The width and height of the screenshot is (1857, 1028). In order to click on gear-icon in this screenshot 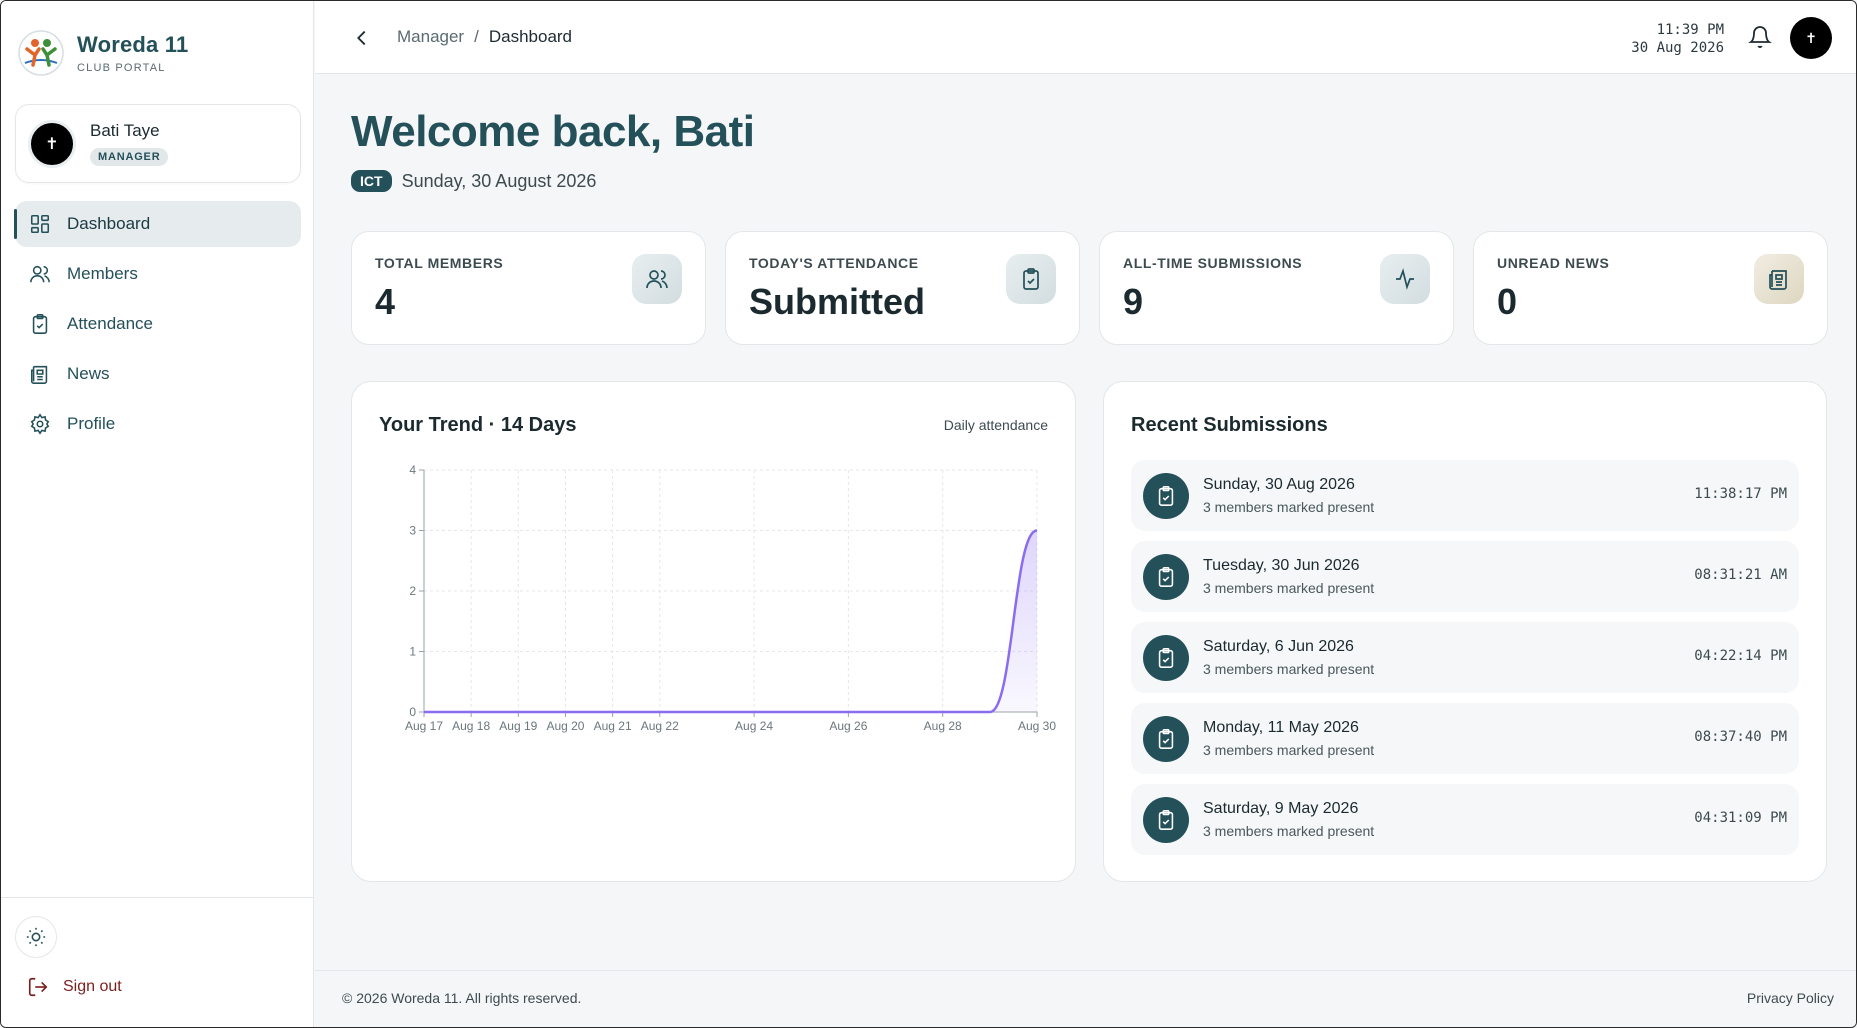, I will do `click(40, 424)`.